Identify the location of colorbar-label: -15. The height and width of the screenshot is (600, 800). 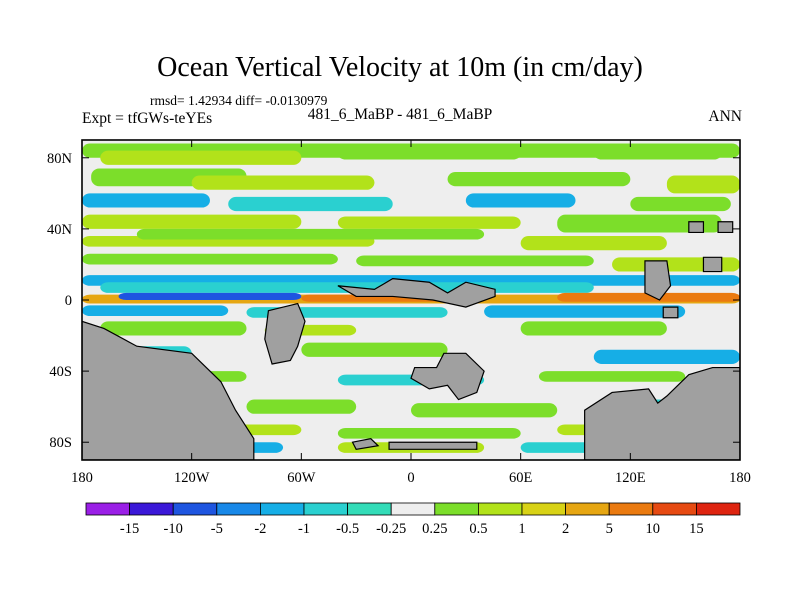
(129, 529).